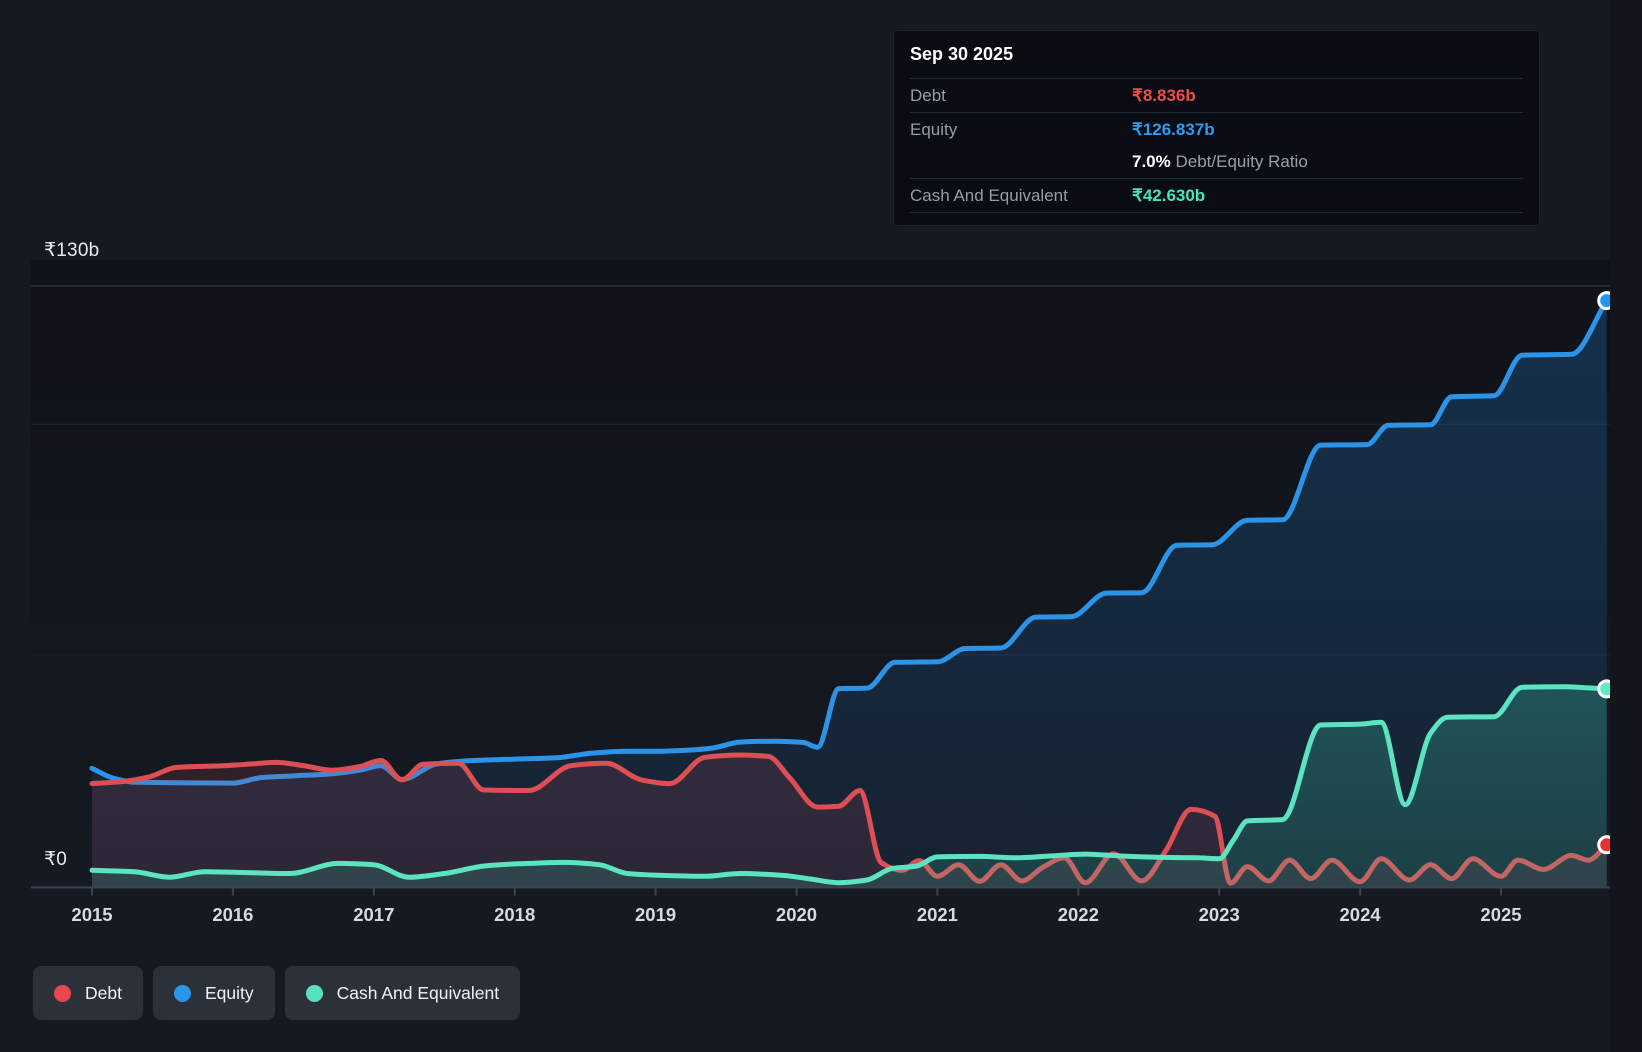 This screenshot has width=1642, height=1052. Describe the element at coordinates (182, 993) in the screenshot. I see `equity-legend-dot-icon` at that location.